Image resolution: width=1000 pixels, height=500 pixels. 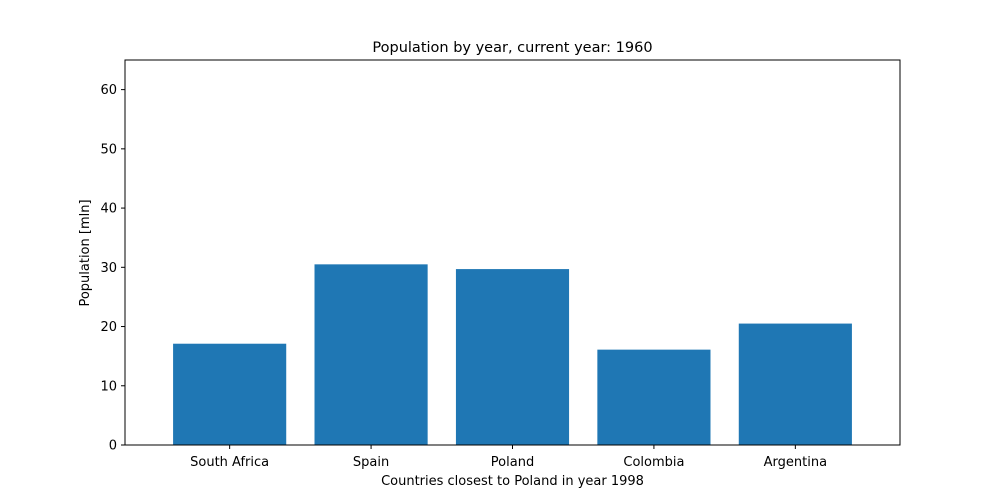 I want to click on x-tick-label: Colombia, so click(x=653, y=462).